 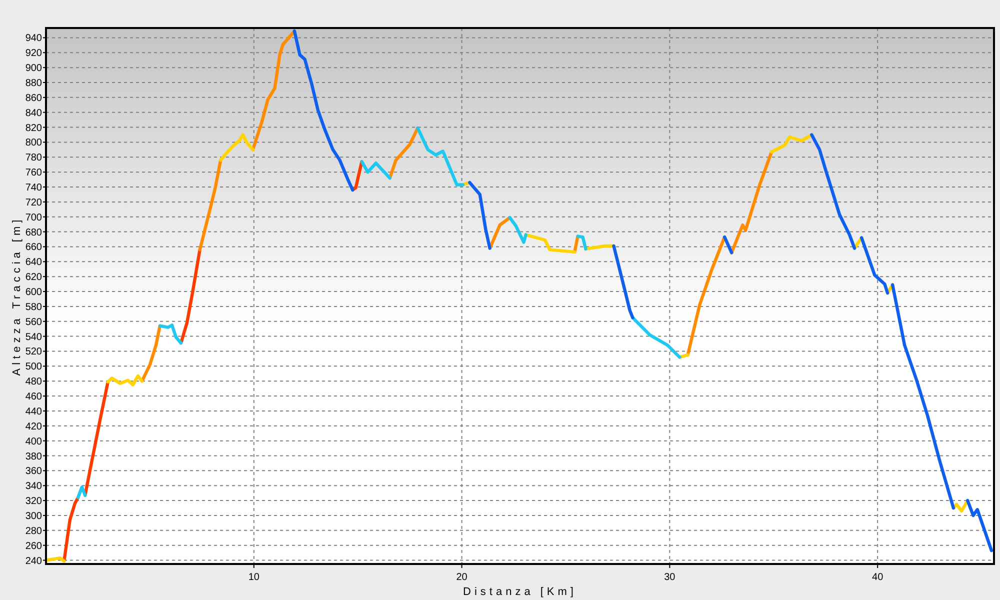 I want to click on y-tick-label: 460, so click(x=33, y=397).